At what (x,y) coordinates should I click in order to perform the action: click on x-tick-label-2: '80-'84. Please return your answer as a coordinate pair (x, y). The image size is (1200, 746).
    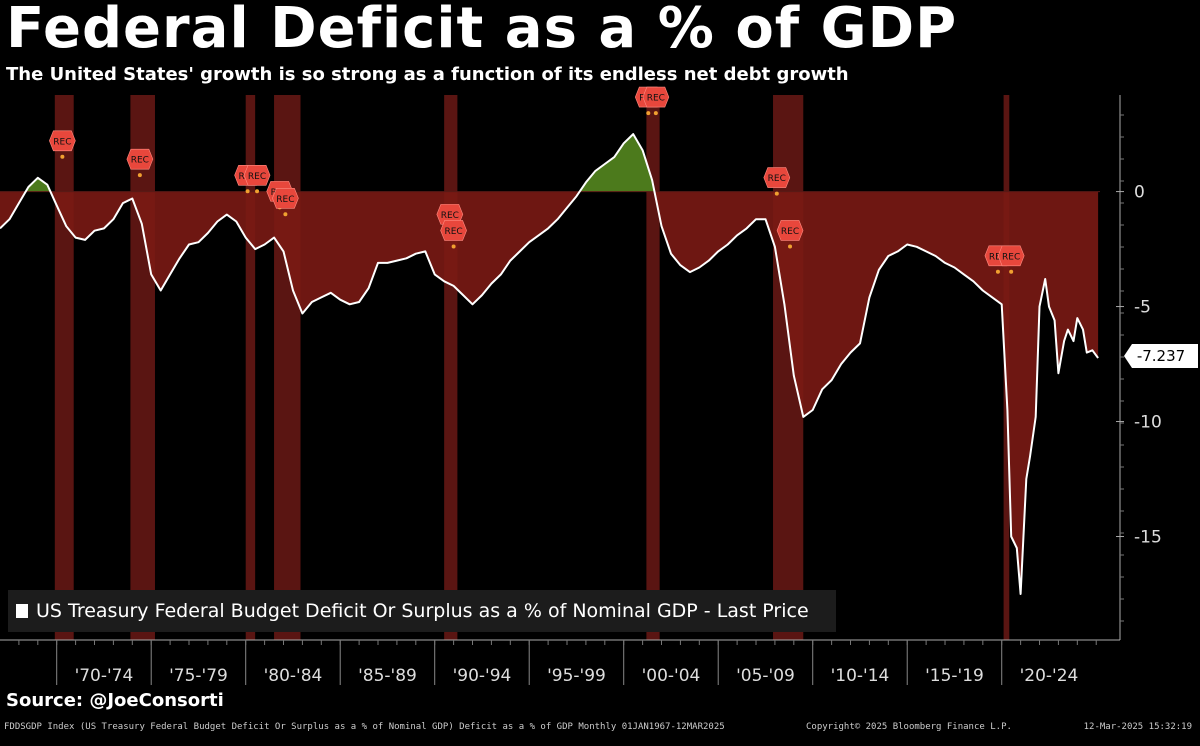
    Looking at the image, I should click on (293, 676).